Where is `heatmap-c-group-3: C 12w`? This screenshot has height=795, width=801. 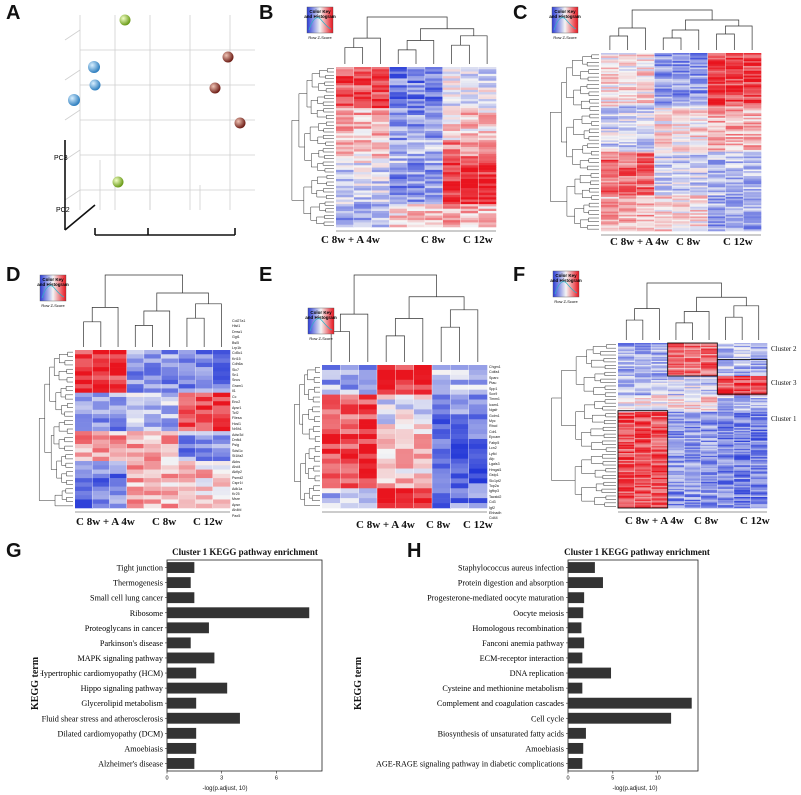
heatmap-c-group-3: C 12w is located at coordinates (738, 242).